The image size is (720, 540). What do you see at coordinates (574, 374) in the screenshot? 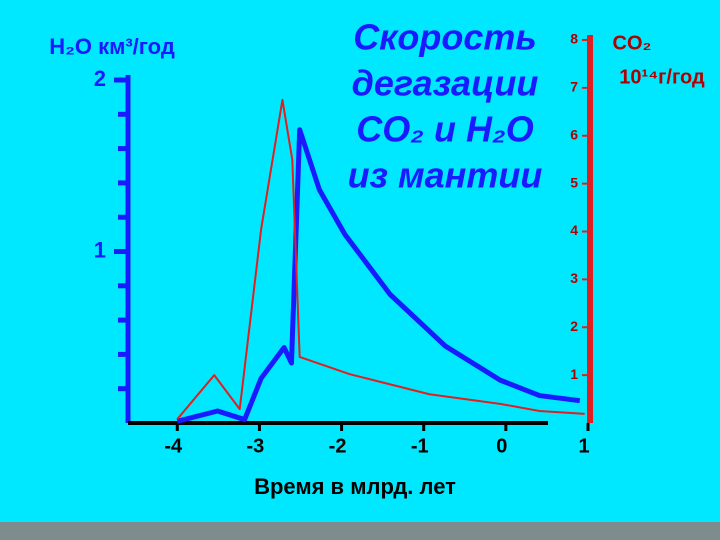
I see `y2-tick-label: 1` at bounding box center [574, 374].